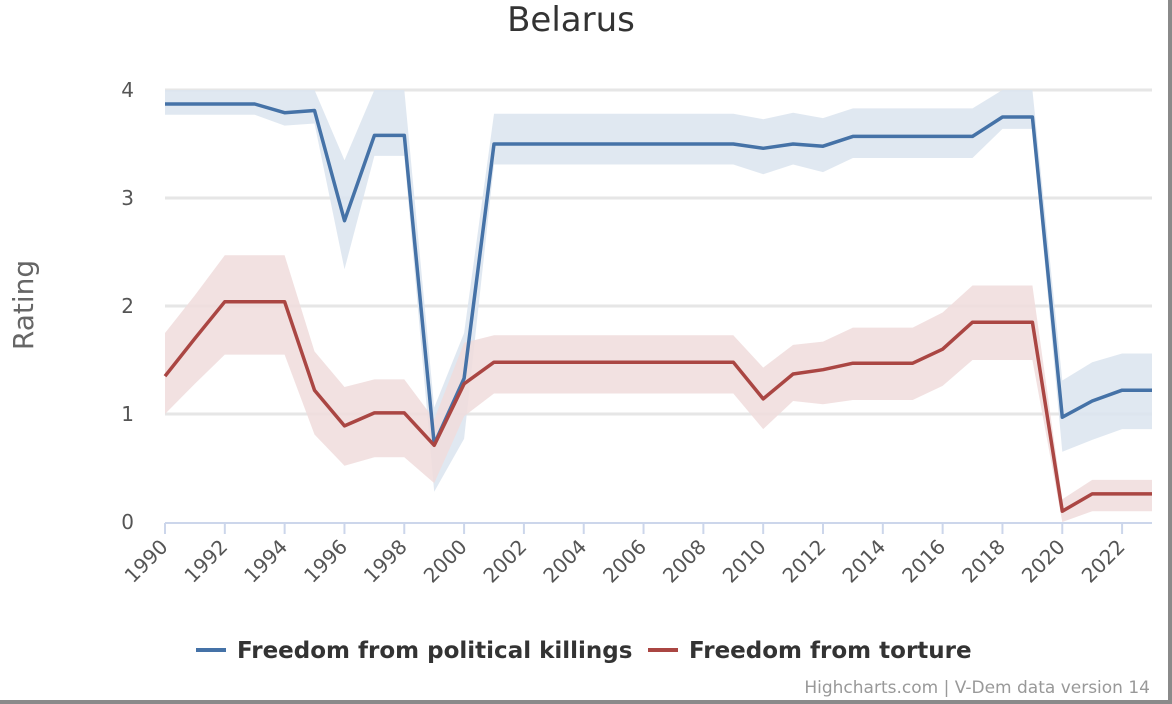 The width and height of the screenshot is (1172, 704). What do you see at coordinates (923, 561) in the screenshot?
I see `x-tick-label: 2016` at bounding box center [923, 561].